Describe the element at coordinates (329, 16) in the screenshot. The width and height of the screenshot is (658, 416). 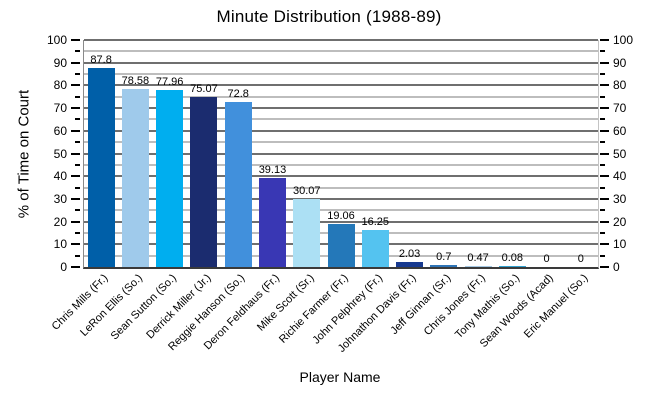
I see `chart-title: Minute Distribution (1988-89)` at that location.